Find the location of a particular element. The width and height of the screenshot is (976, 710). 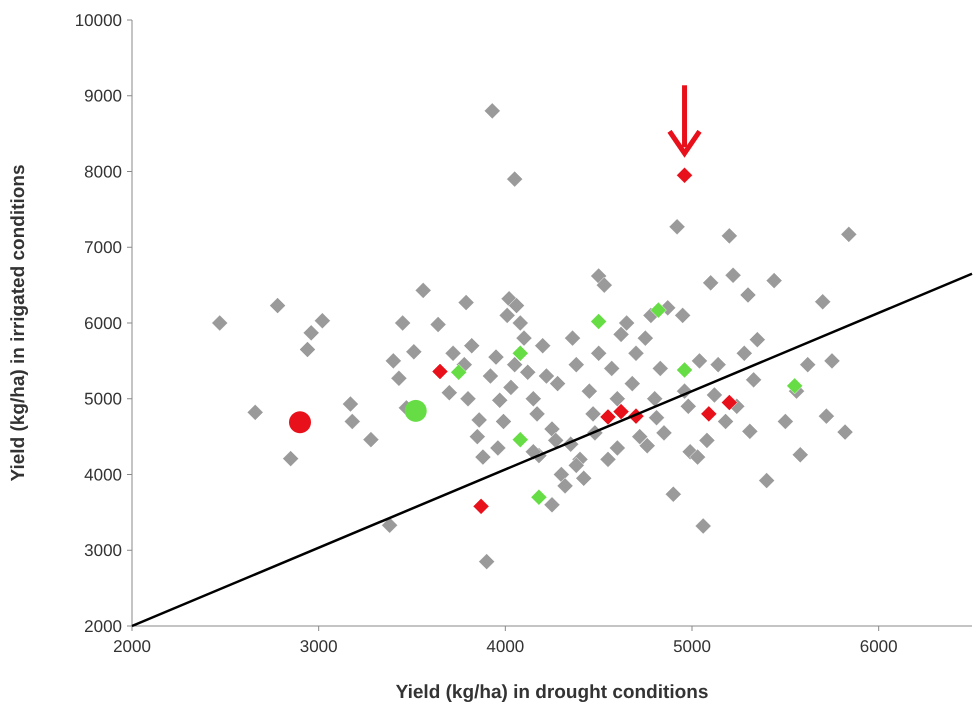

x-axis-title: Yield (kg/ha) in drought conditions is located at coordinates (552, 692).